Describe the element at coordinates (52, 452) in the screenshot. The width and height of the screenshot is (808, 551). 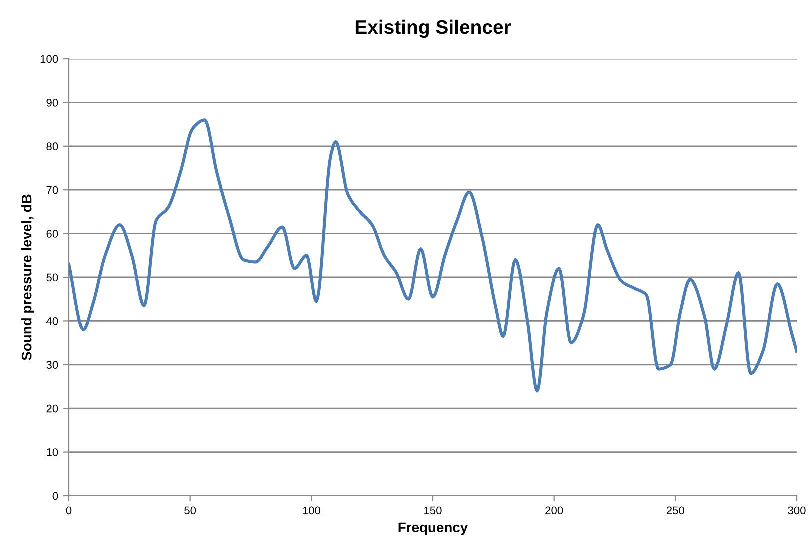
I see `y-tick-label: 10` at that location.